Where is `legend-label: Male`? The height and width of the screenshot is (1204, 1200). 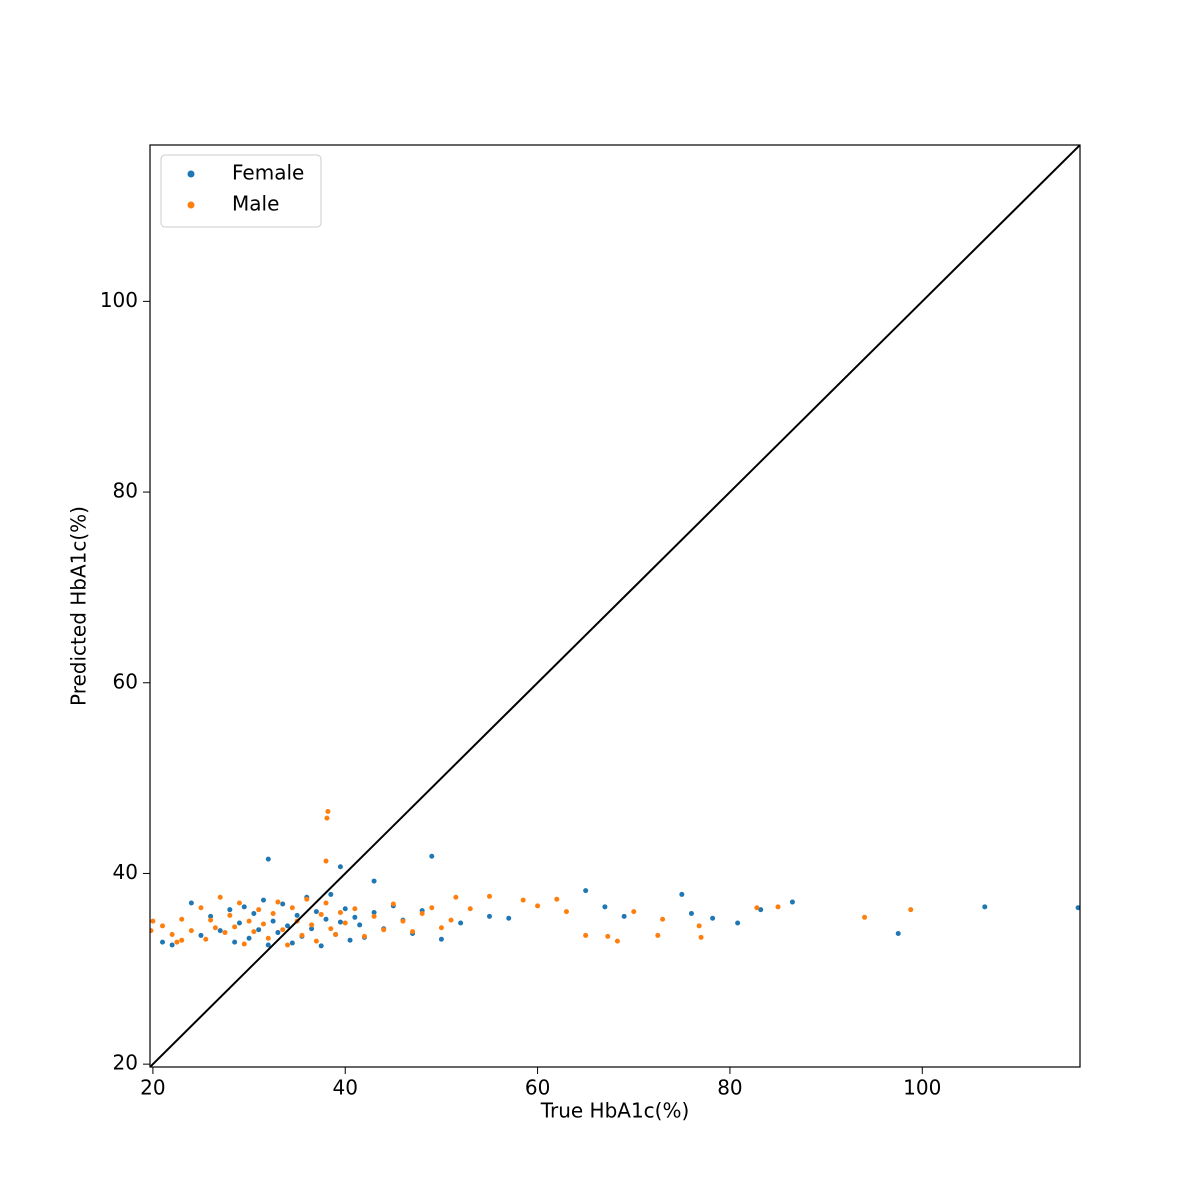 legend-label: Male is located at coordinates (255, 204).